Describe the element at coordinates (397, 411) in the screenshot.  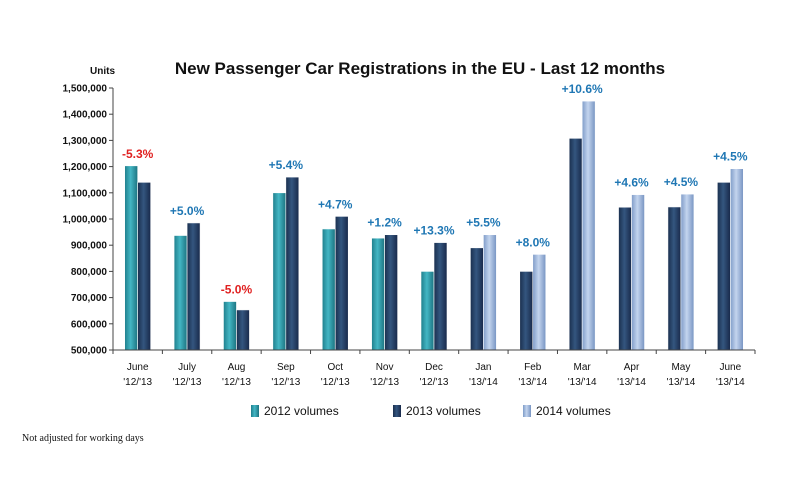
I see `legend-swatch-2013` at that location.